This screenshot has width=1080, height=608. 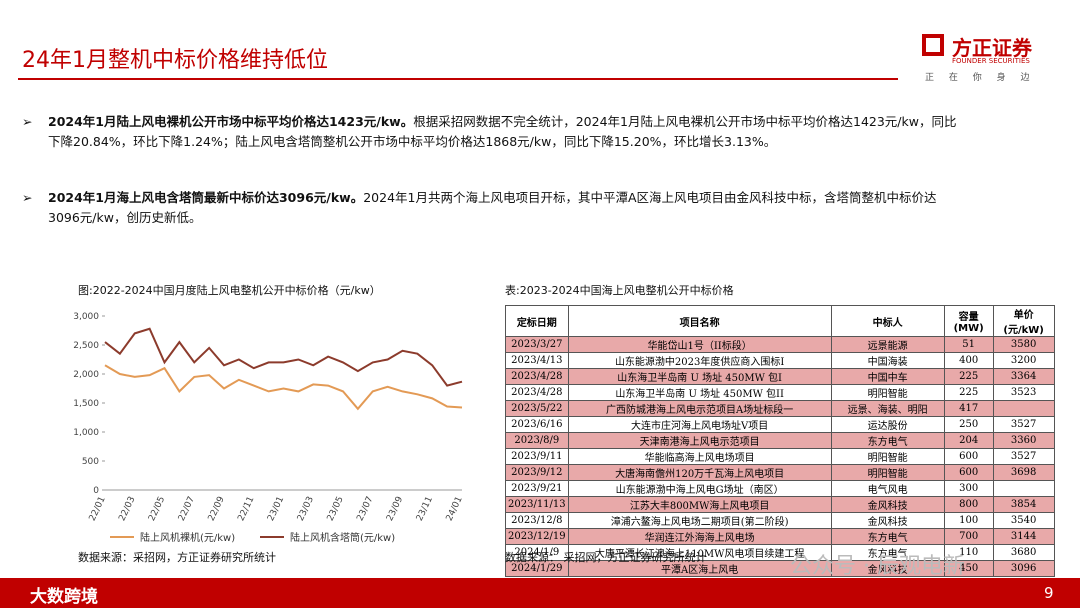 What do you see at coordinates (877, 566) in the screenshot?
I see `watermark: 公众号 · 辰观电新` at bounding box center [877, 566].